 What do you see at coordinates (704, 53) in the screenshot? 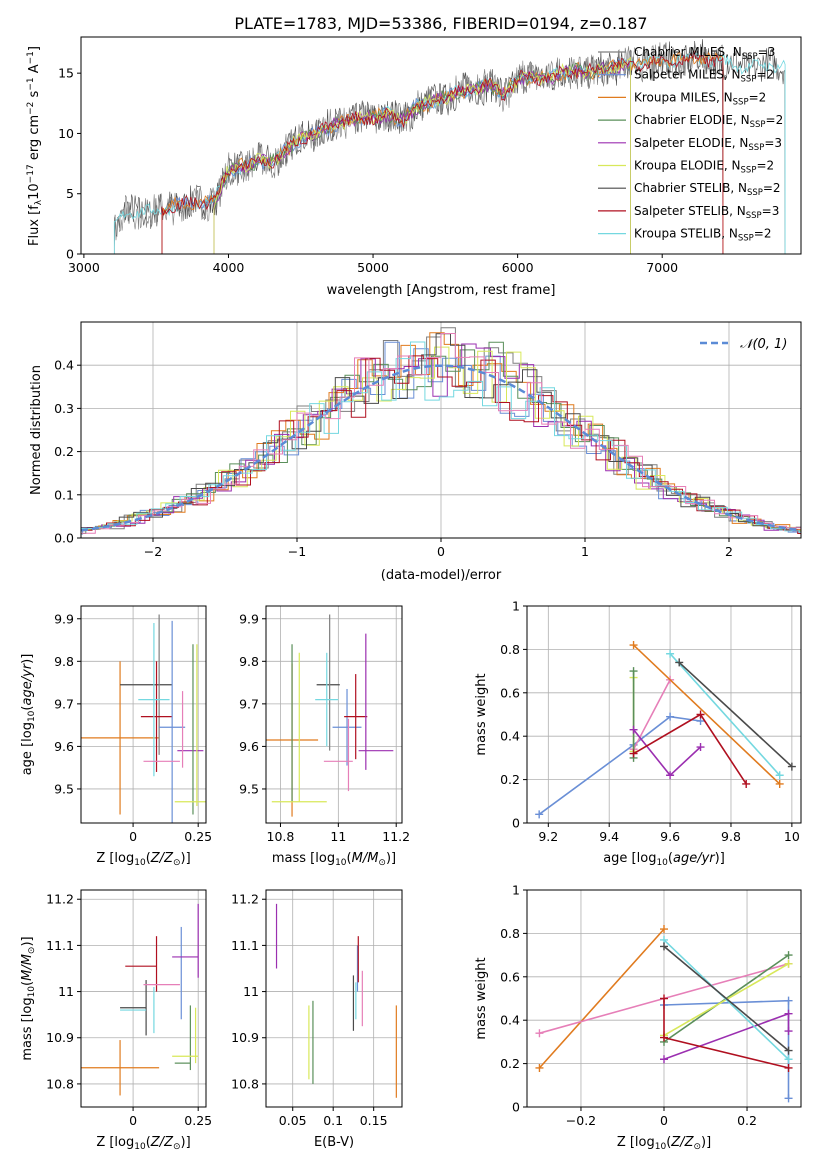
I see `legend-entry: Chabrier MILES, NSSP=3` at bounding box center [704, 53].